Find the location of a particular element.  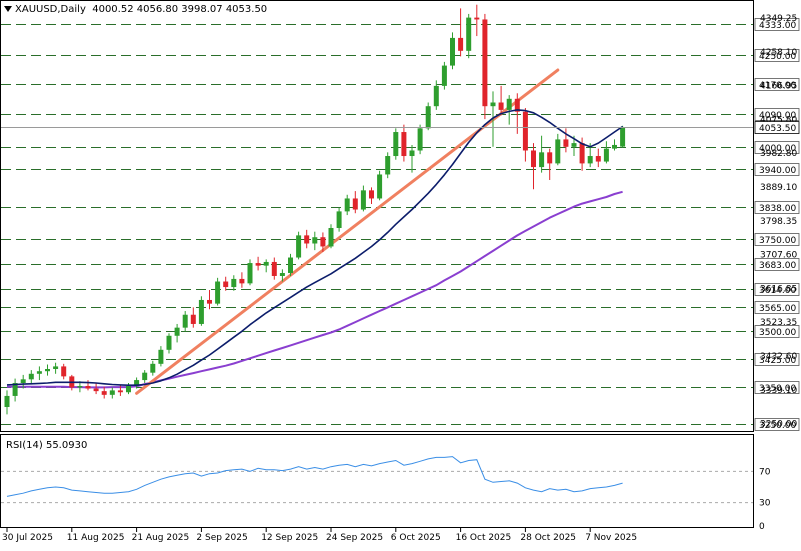

rsi-label: RSI(14) 55.0930 is located at coordinates (47, 445).